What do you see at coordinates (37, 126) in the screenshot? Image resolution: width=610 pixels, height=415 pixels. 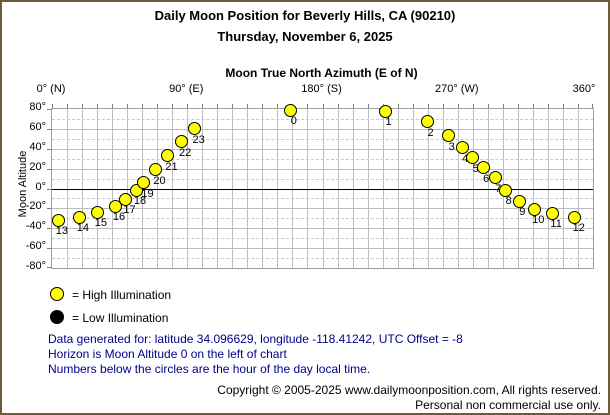 I see `y-axis-tick-label: 60°` at bounding box center [37, 126].